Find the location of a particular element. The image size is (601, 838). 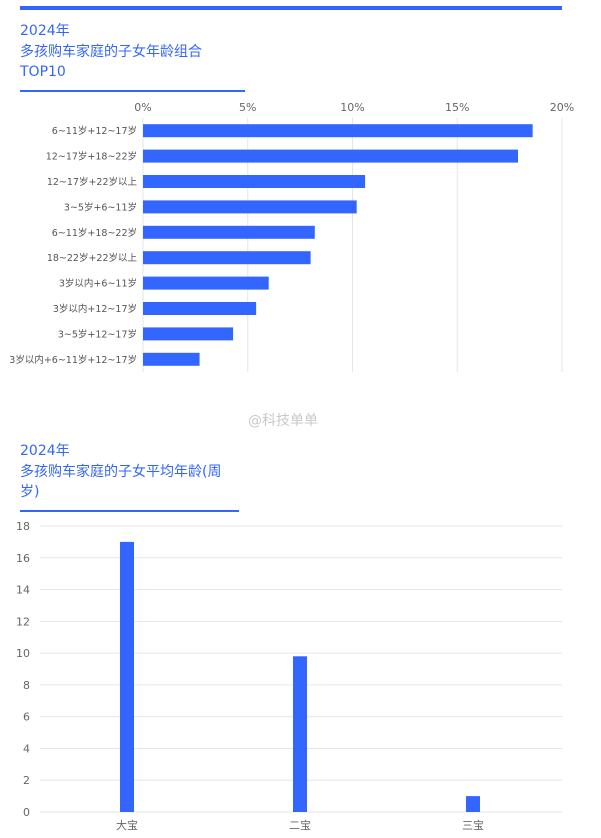

chart1-category-label: 3岁以内+6~11岁+12~17岁 is located at coordinates (73, 360).